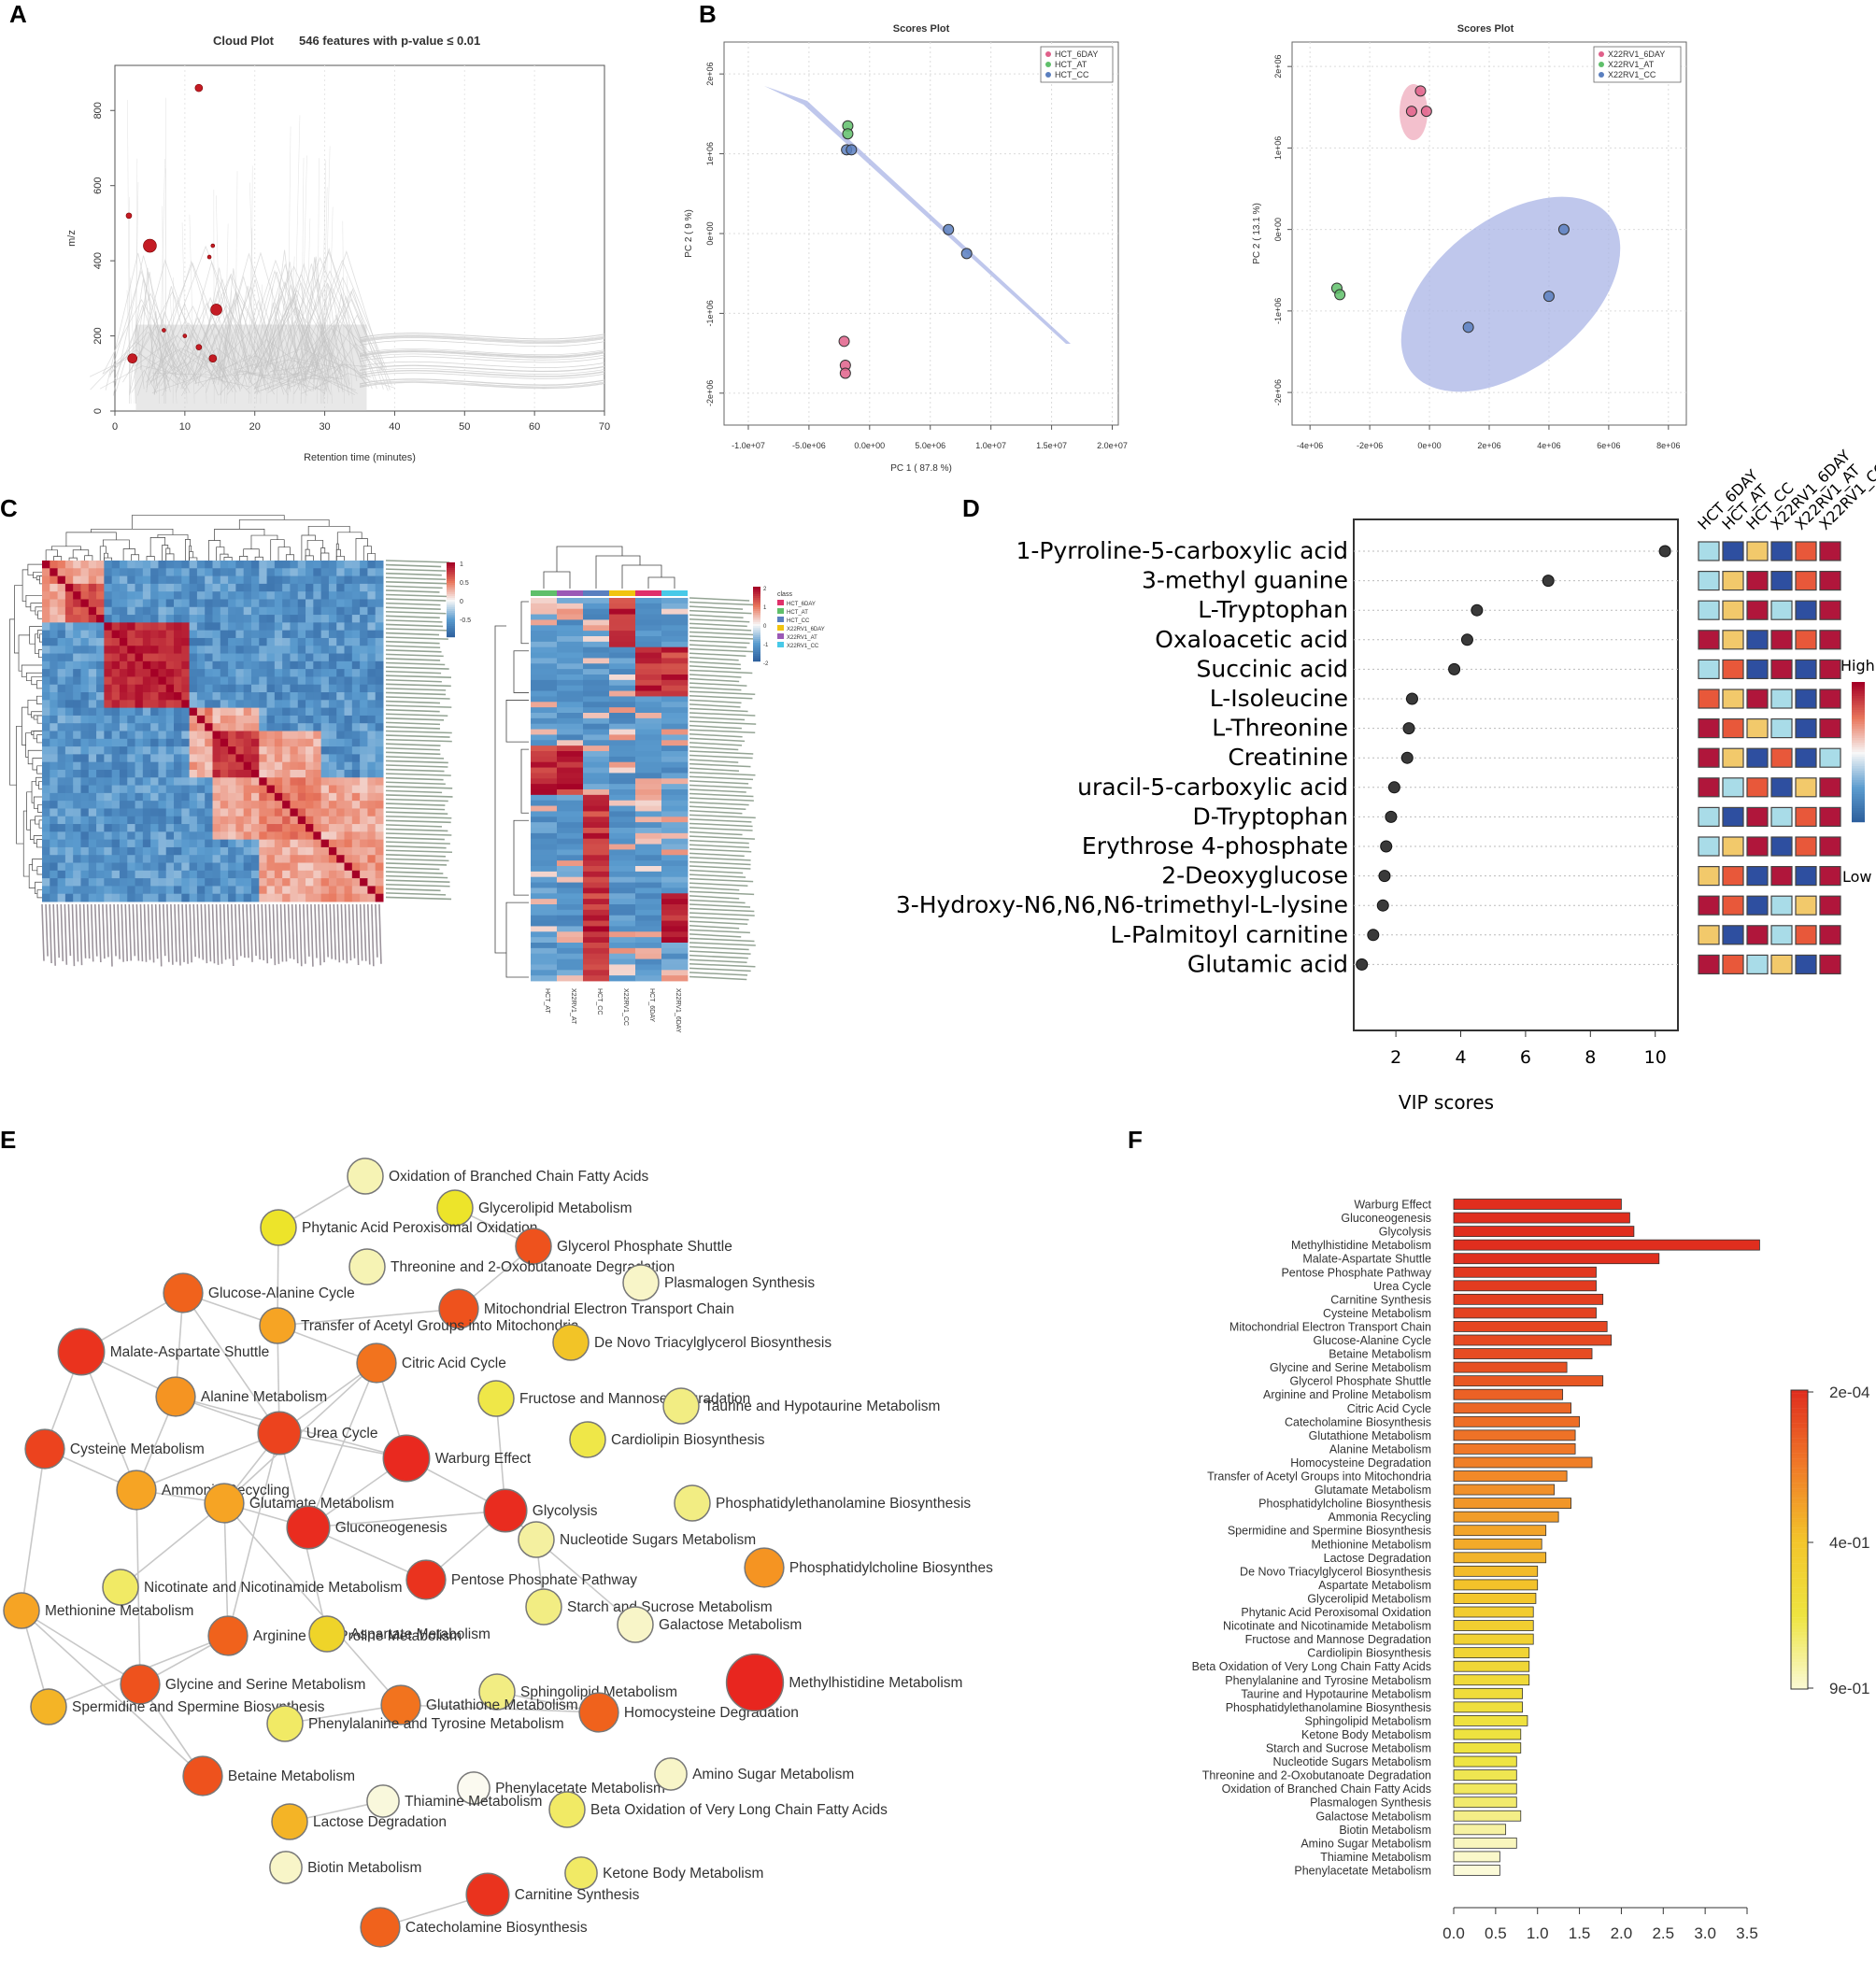 The height and width of the screenshot is (1988, 1876). Describe the element at coordinates (291, 330) in the screenshot. I see `cloud-plot-spike` at that location.